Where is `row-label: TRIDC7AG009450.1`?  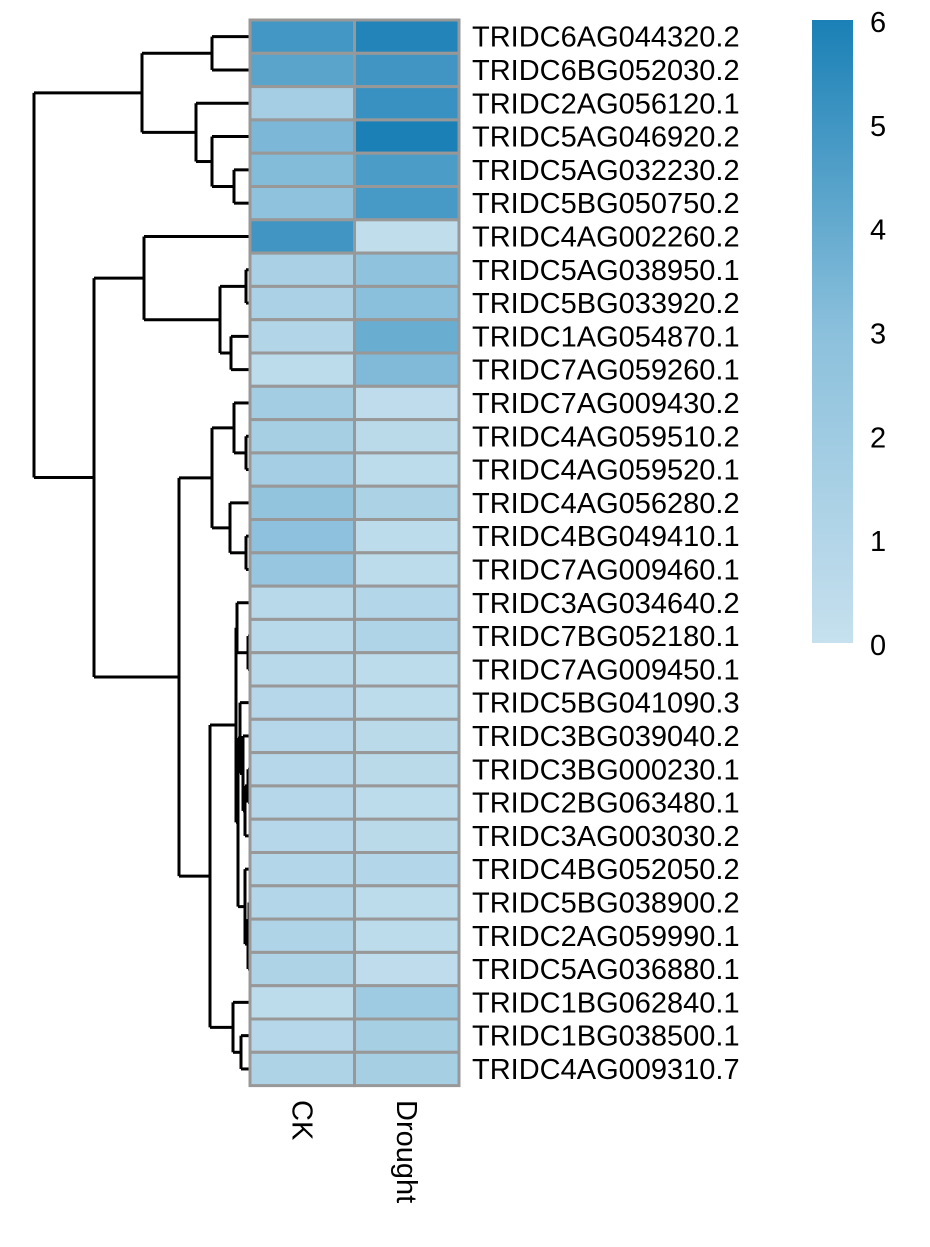 row-label: TRIDC7AG009450.1 is located at coordinates (606, 670).